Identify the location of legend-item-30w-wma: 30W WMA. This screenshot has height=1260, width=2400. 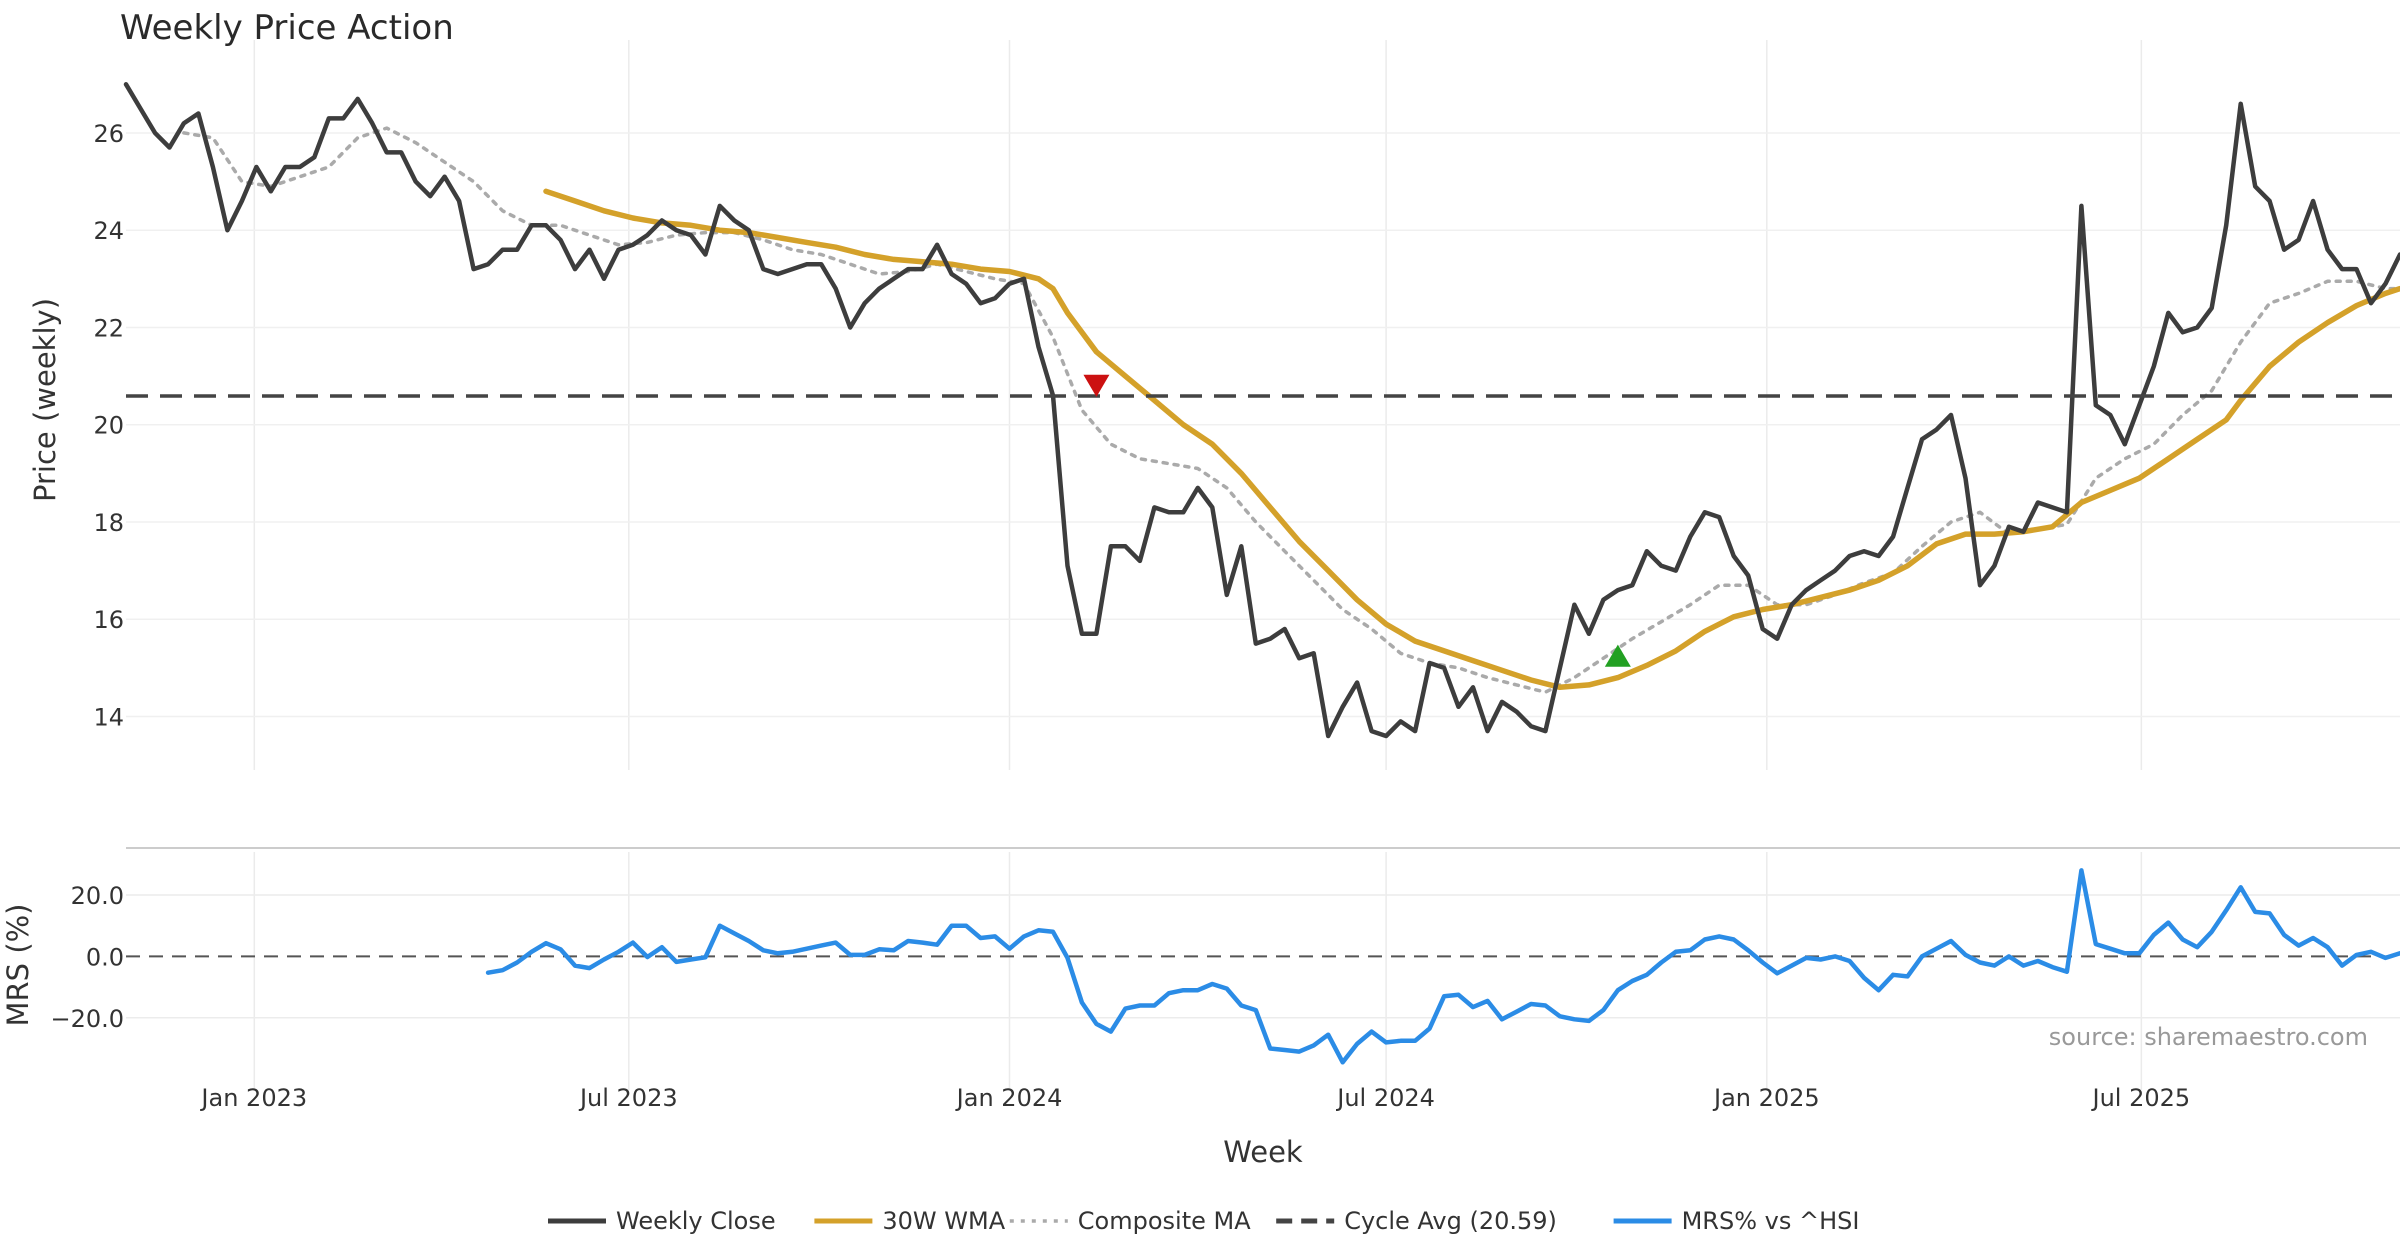
(910, 1221).